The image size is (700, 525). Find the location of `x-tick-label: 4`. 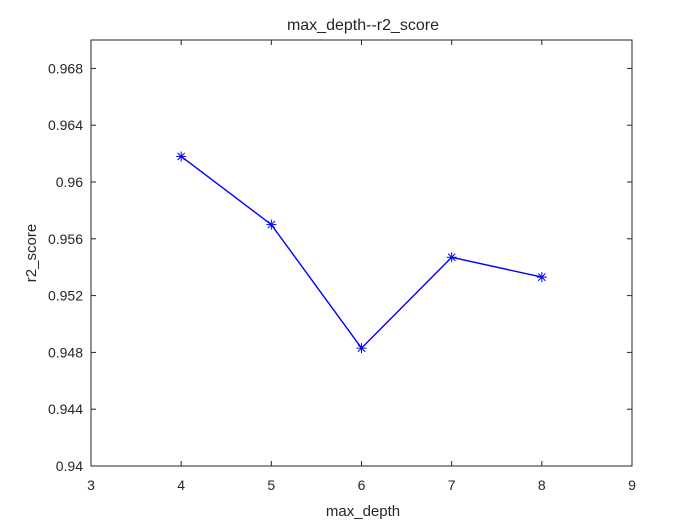

x-tick-label: 4 is located at coordinates (181, 485).